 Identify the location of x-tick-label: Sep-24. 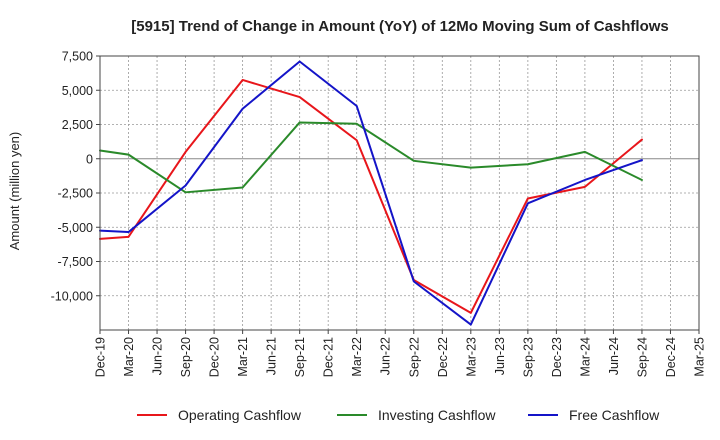
(642, 357).